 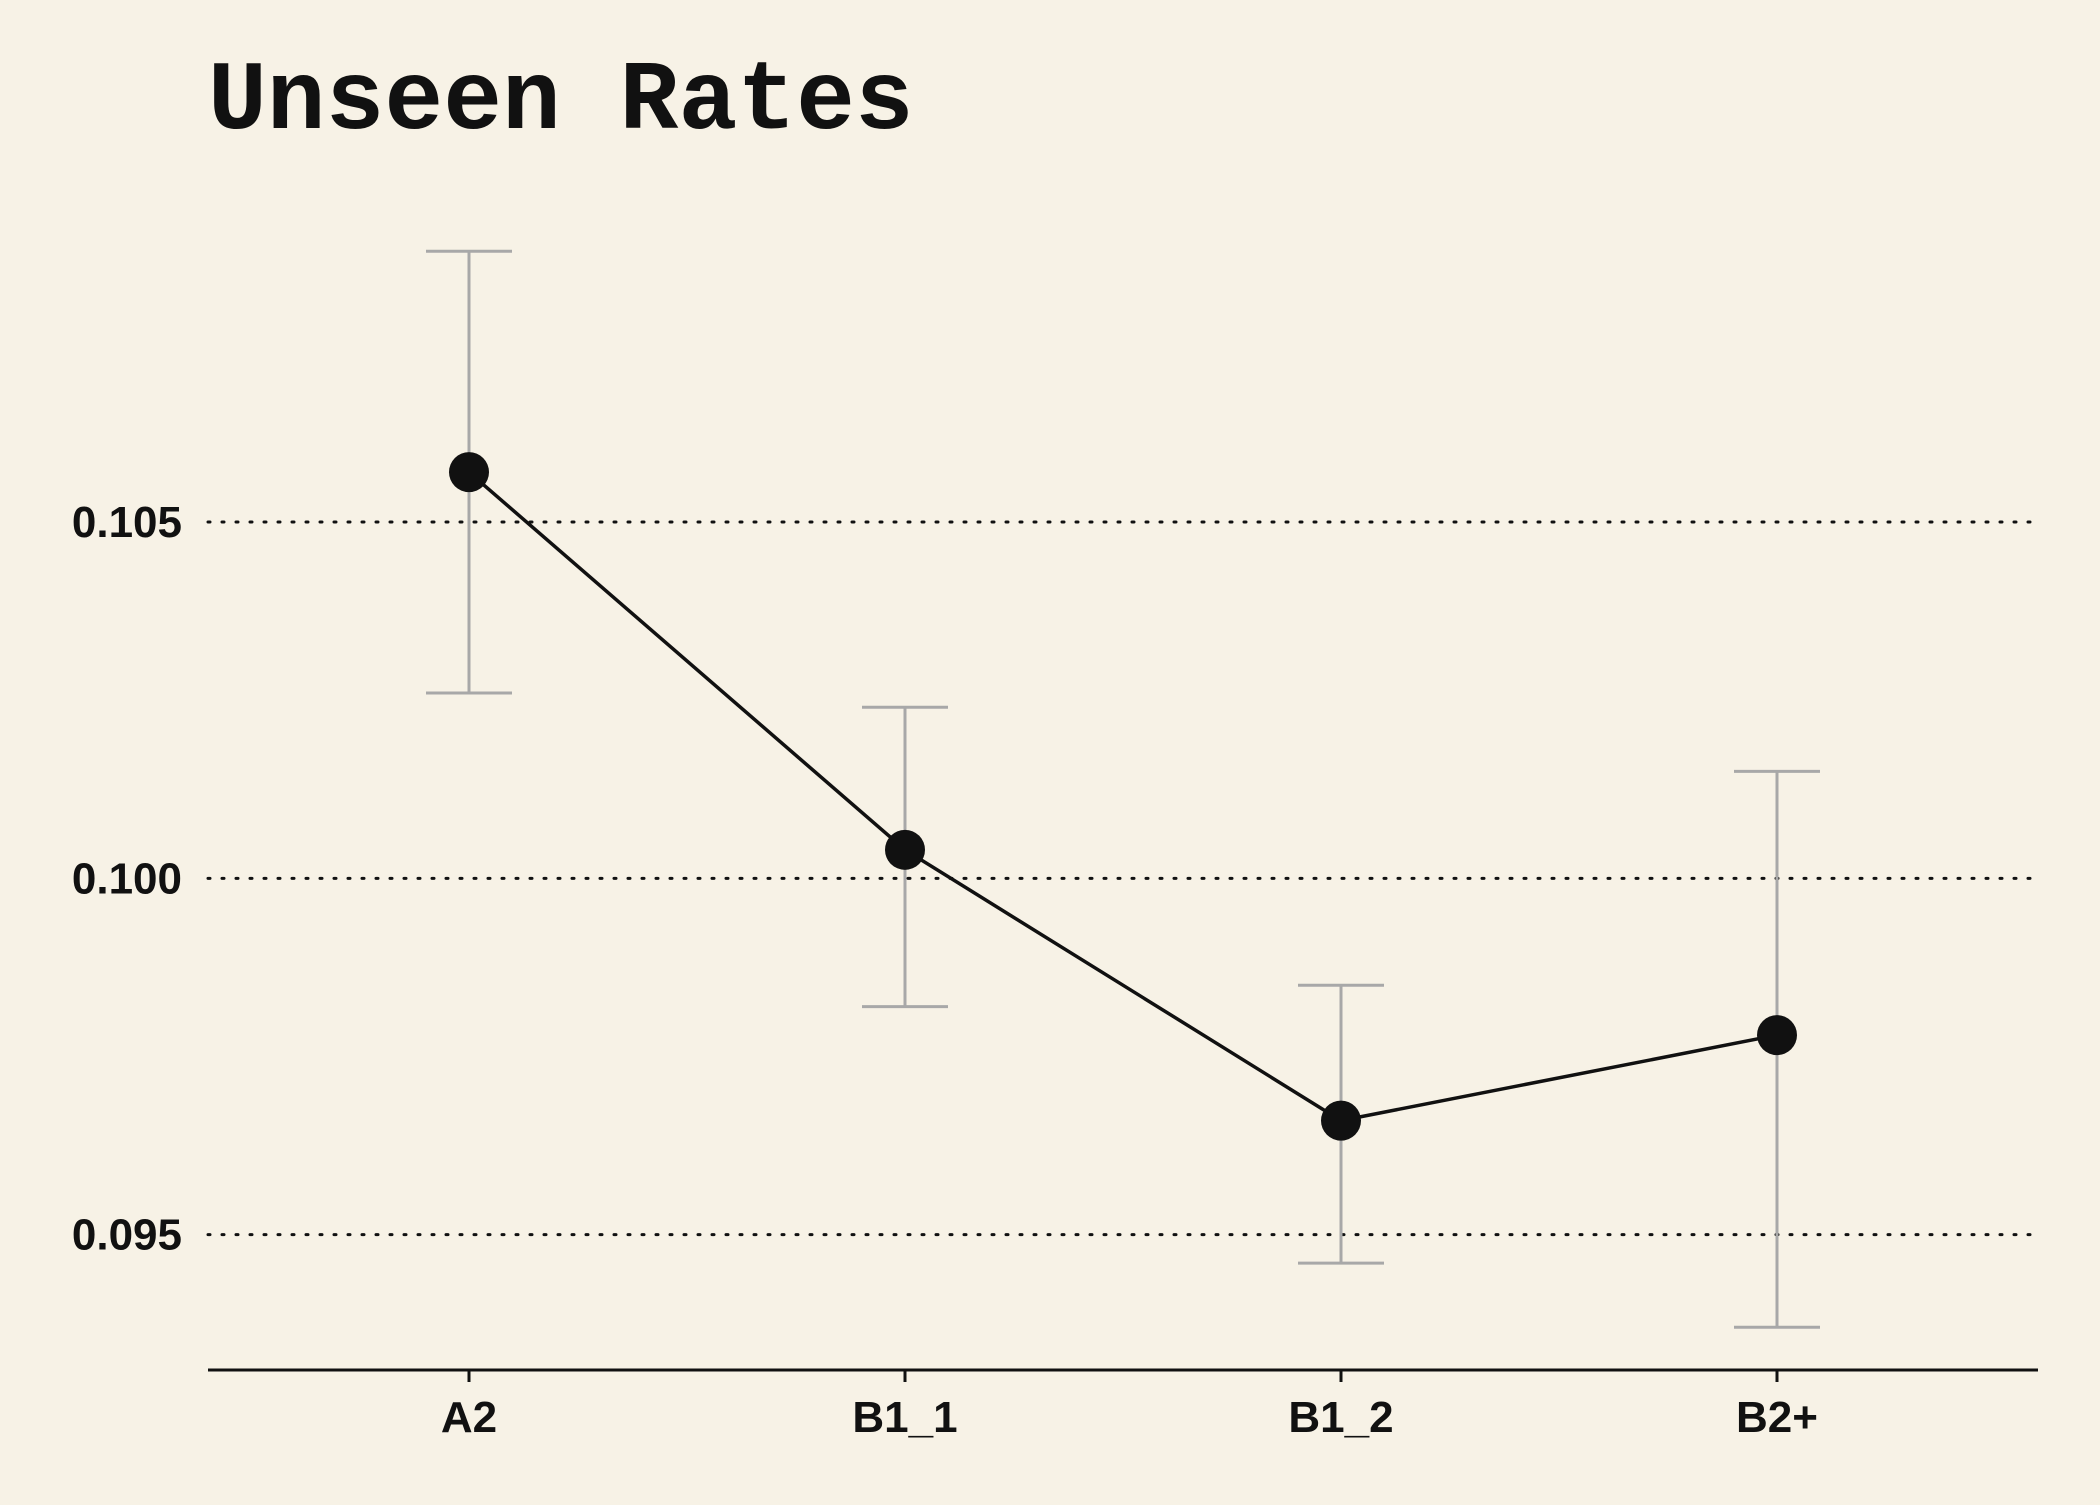 I want to click on y-tick-label: 0.105, so click(x=127, y=522).